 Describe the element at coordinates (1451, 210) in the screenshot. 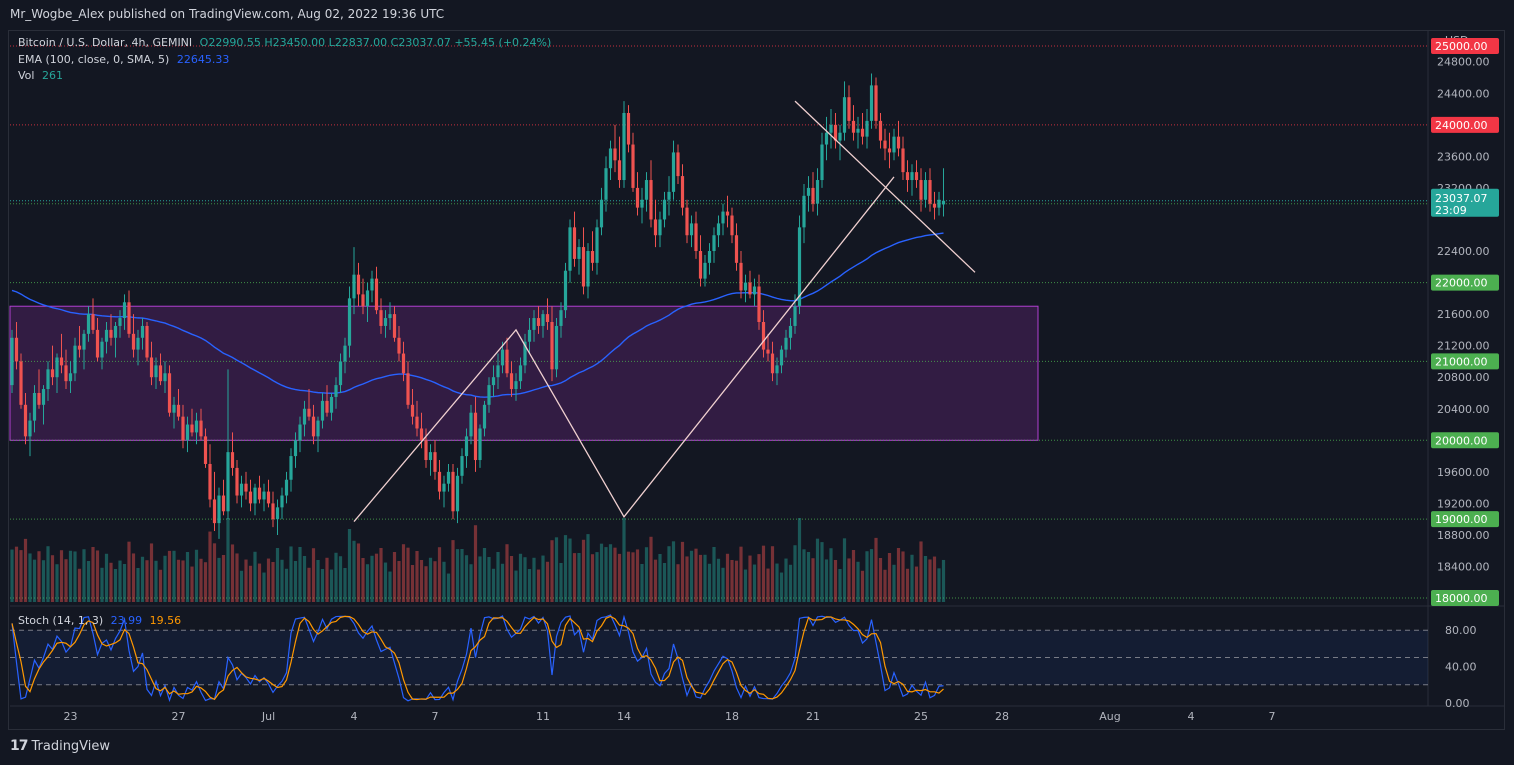

I see `bar-countdown-label: 23:09` at that location.